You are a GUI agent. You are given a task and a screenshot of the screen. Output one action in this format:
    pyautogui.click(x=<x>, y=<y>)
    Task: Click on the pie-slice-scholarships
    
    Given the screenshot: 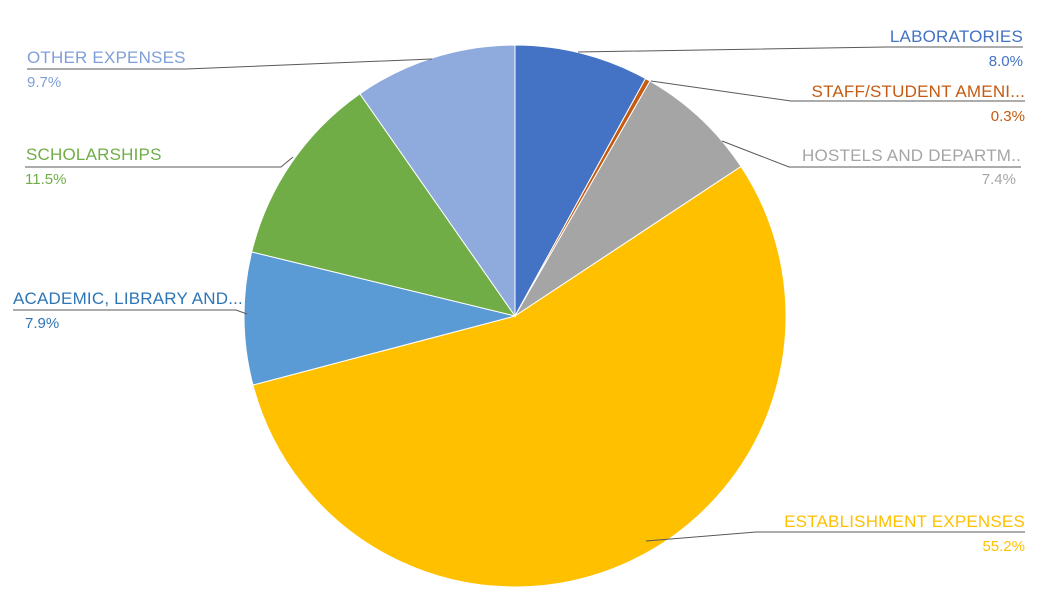 What is the action you would take?
    pyautogui.click(x=384, y=205)
    